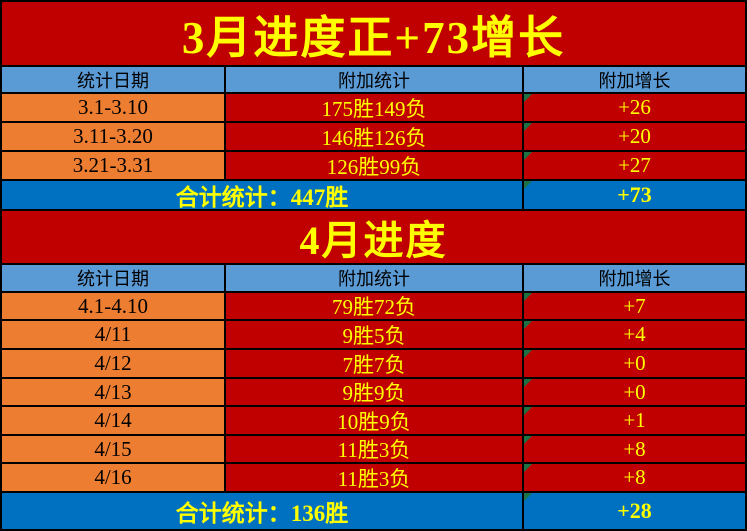 The image size is (747, 531). What do you see at coordinates (113, 477) in the screenshot?
I see `april-row7-date-cell: 4/16` at bounding box center [113, 477].